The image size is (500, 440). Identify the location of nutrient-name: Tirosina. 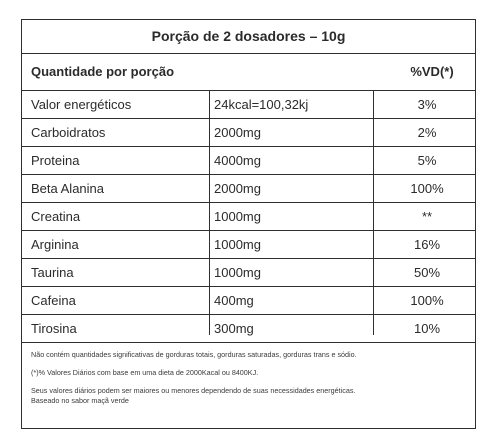
(54, 328).